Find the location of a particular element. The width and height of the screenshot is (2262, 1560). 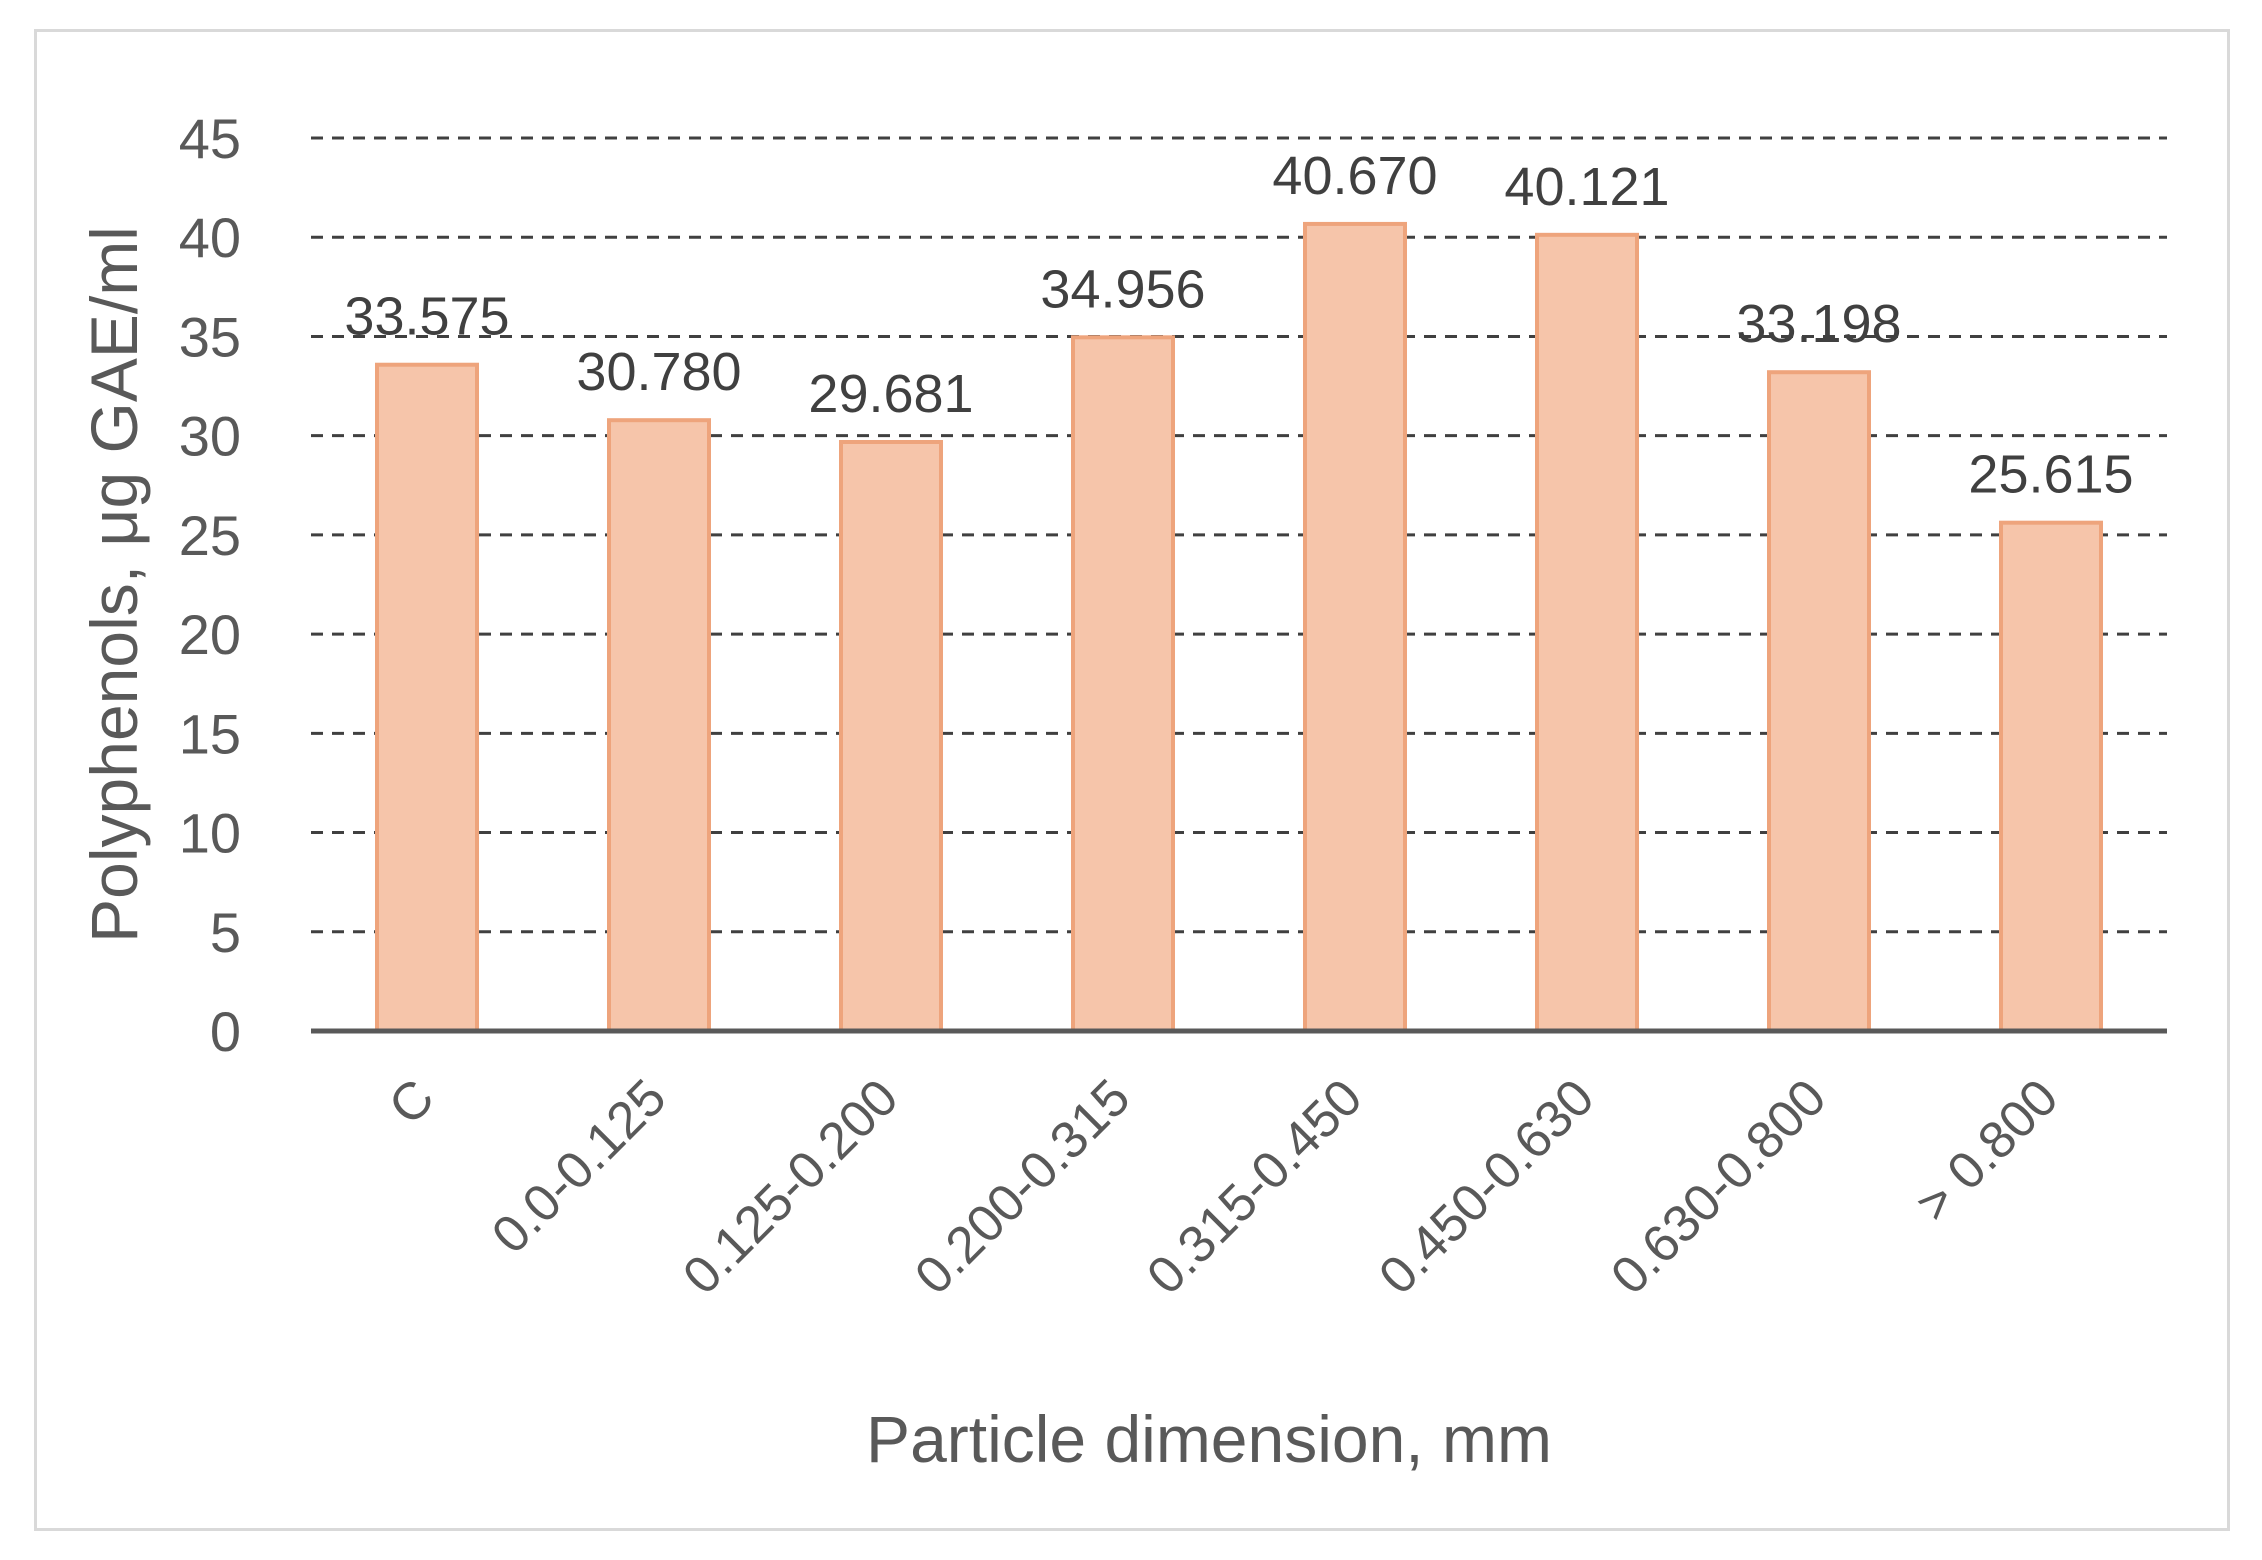

y-tick-label: 25 is located at coordinates (210, 535).